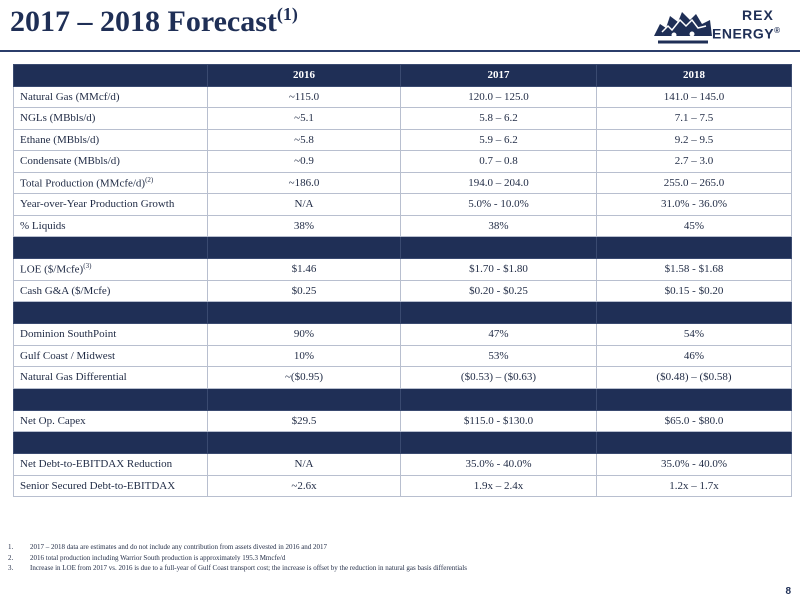 The image size is (800, 600). Describe the element at coordinates (694, 96) in the screenshot. I see `value-cell-2018: 141.0 – 145.0` at that location.